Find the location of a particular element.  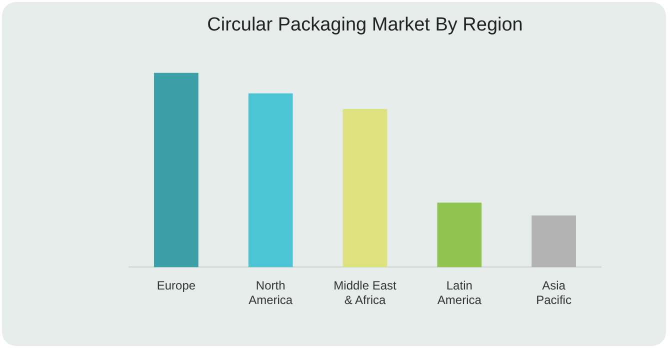

chart-title: Circular Packaging Market By Region is located at coordinates (365, 25).